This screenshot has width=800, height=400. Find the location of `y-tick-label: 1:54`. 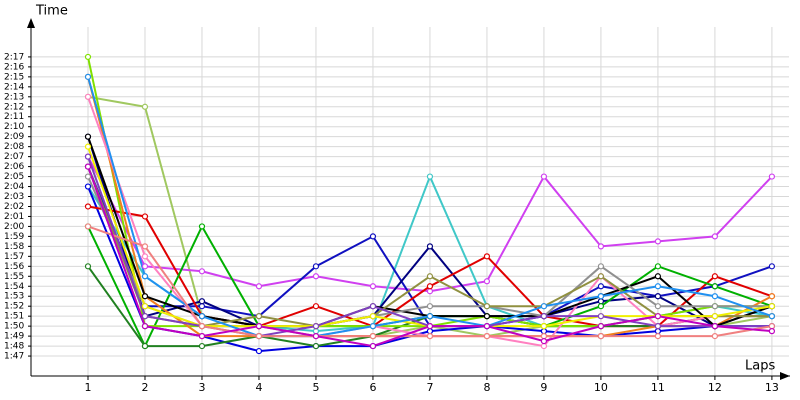

y-tick-label: 1:54 is located at coordinates (14, 287).